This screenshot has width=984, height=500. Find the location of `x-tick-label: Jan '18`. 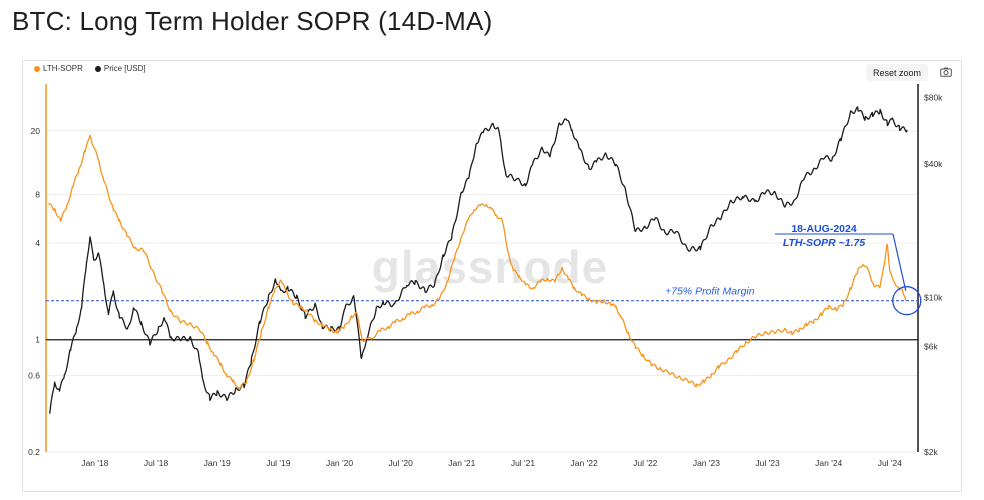

x-tick-label: Jan '18 is located at coordinates (94, 463).